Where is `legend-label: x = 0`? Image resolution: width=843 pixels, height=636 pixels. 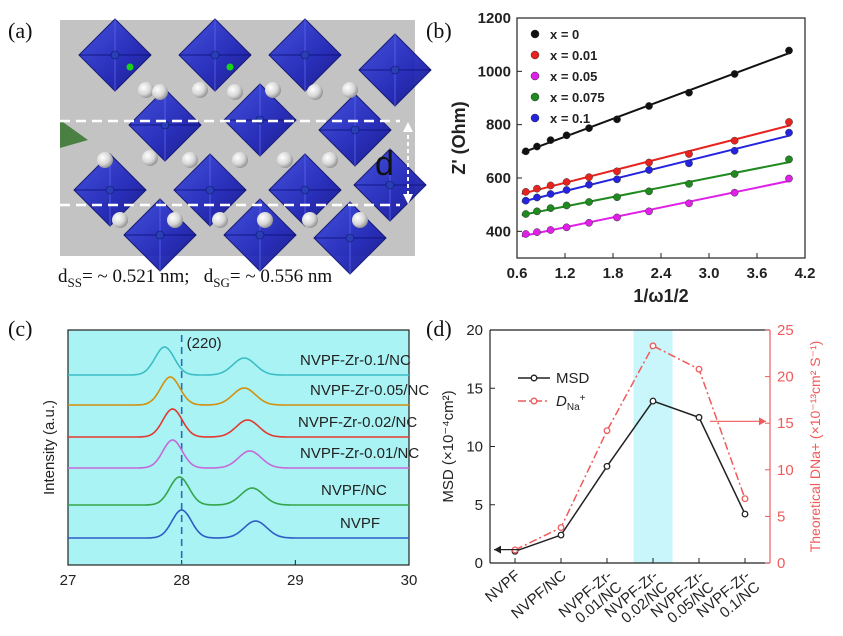 legend-label: x = 0 is located at coordinates (564, 34).